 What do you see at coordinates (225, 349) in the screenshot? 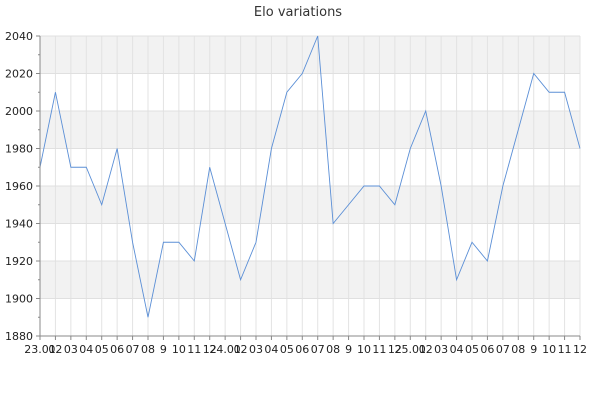
I see `x-tick-label: 24.01` at bounding box center [225, 349].